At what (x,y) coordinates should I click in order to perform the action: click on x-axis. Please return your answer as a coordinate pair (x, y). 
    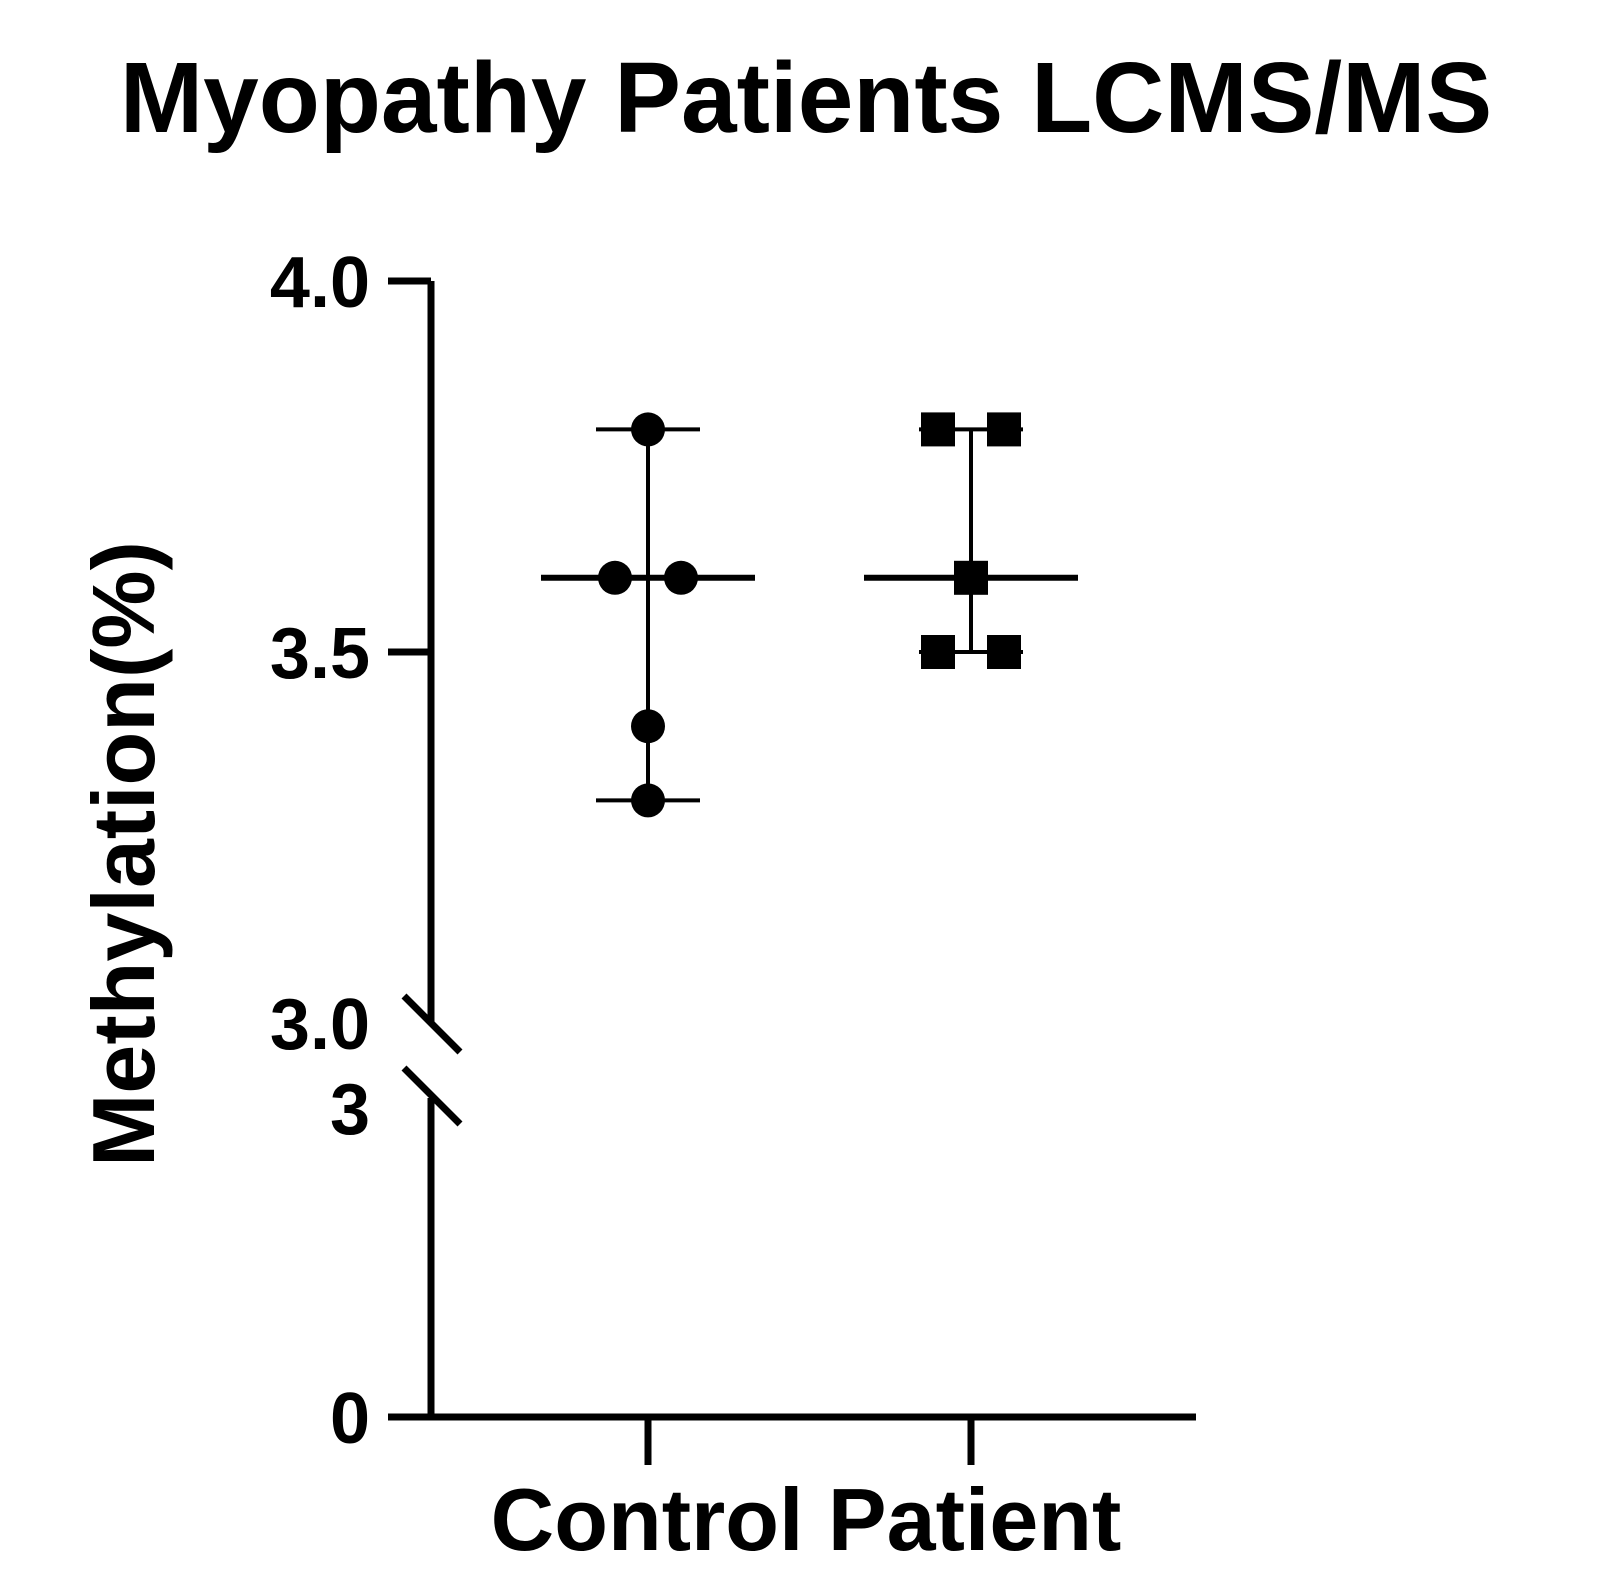
    Looking at the image, I should click on (792, 1439).